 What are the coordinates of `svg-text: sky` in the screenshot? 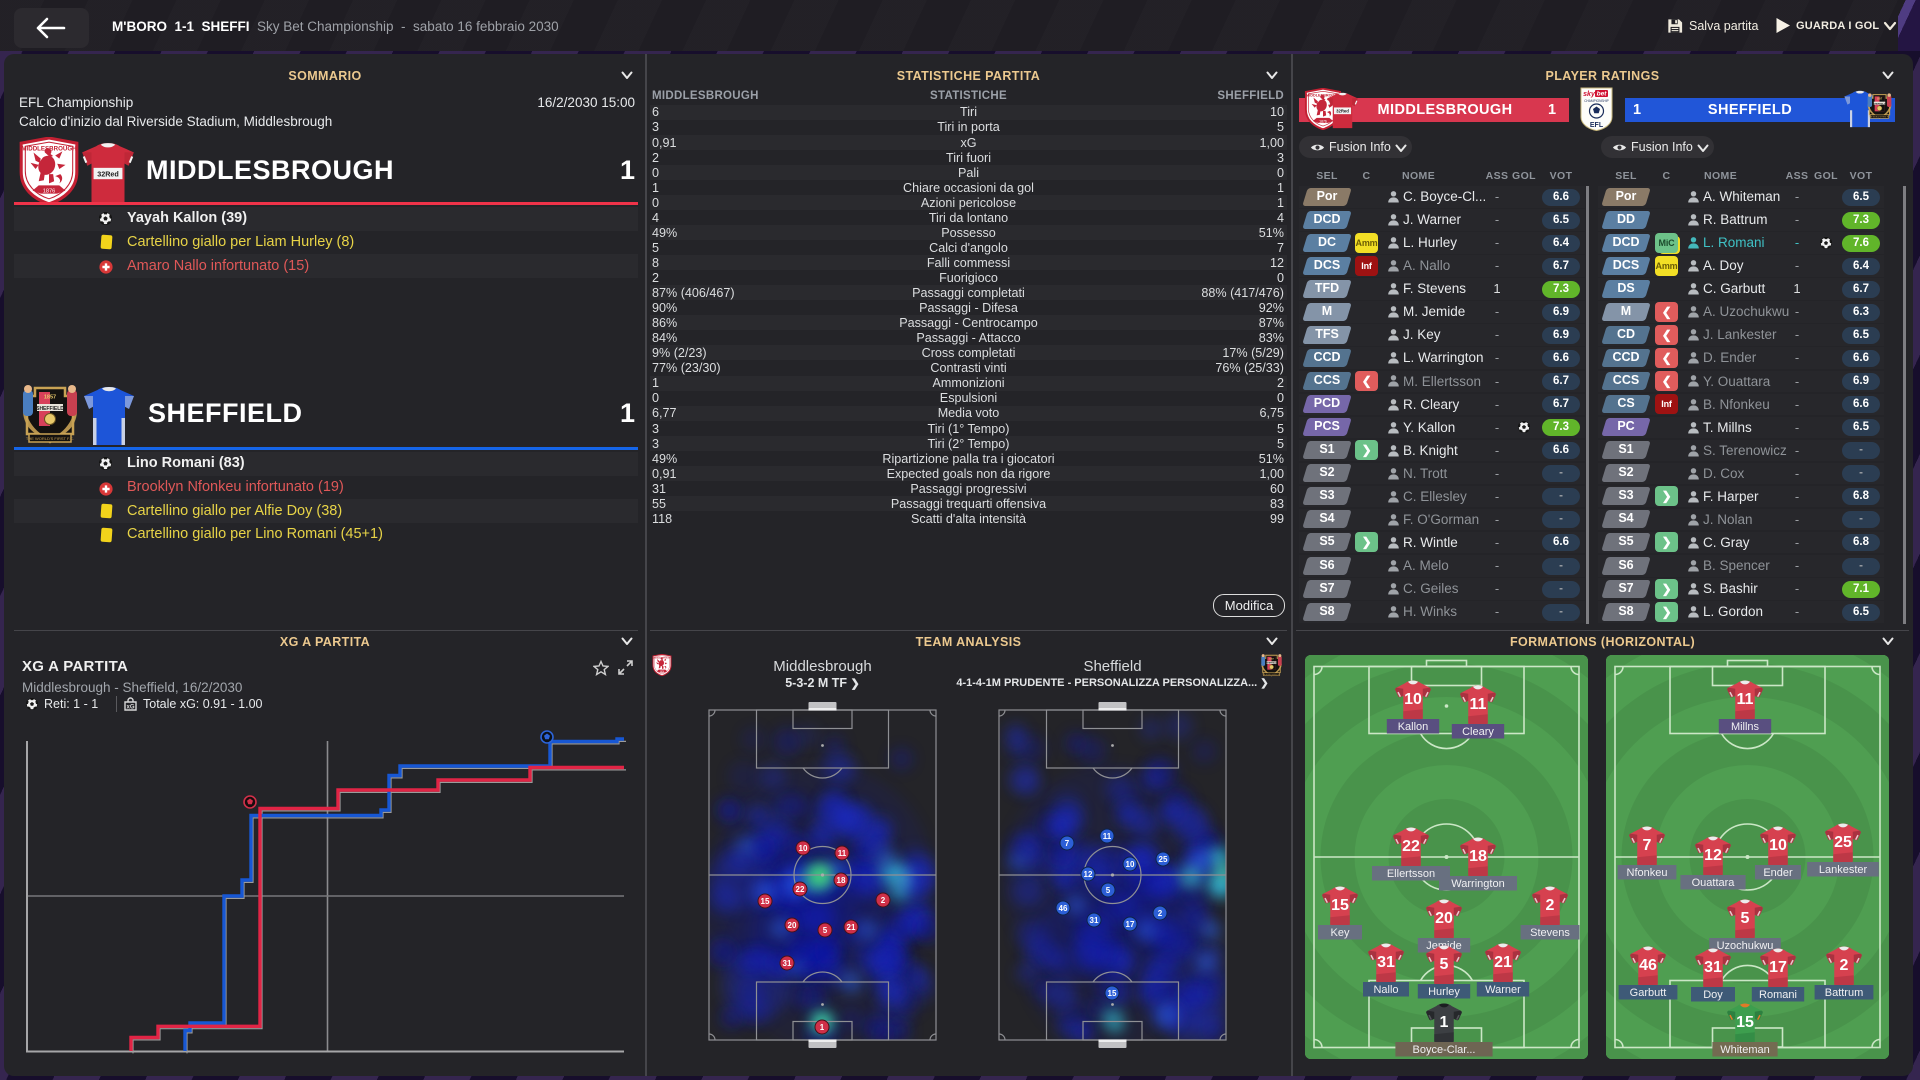 It's located at (1589, 94).